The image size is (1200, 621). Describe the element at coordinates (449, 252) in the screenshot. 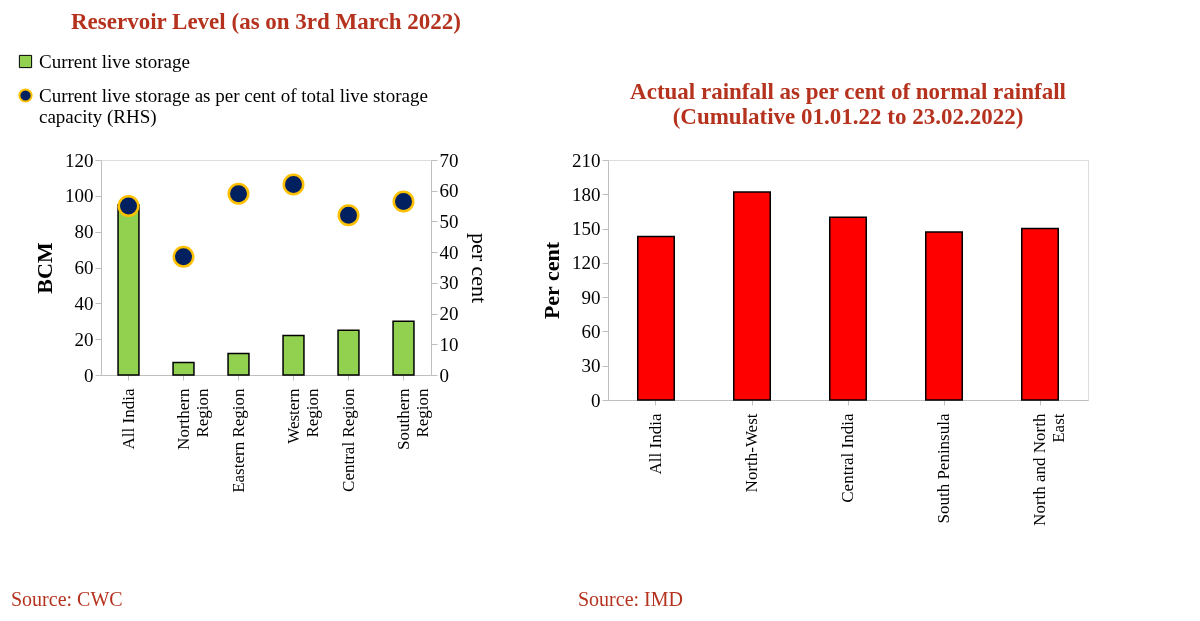

I see `y2-tick-label: 40` at that location.